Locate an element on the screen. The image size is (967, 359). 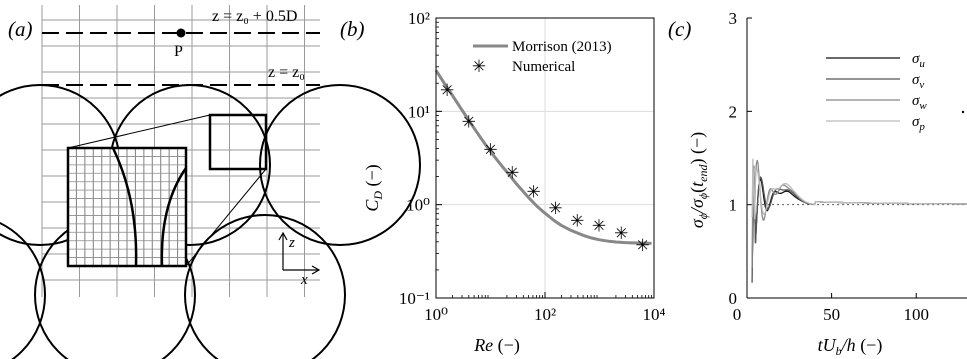
series-numerical-markers: ✳ ✳ ✳ ✳ ✳ ✳ ✳ ✳ ✳ ✳ is located at coordinates (545, 168).